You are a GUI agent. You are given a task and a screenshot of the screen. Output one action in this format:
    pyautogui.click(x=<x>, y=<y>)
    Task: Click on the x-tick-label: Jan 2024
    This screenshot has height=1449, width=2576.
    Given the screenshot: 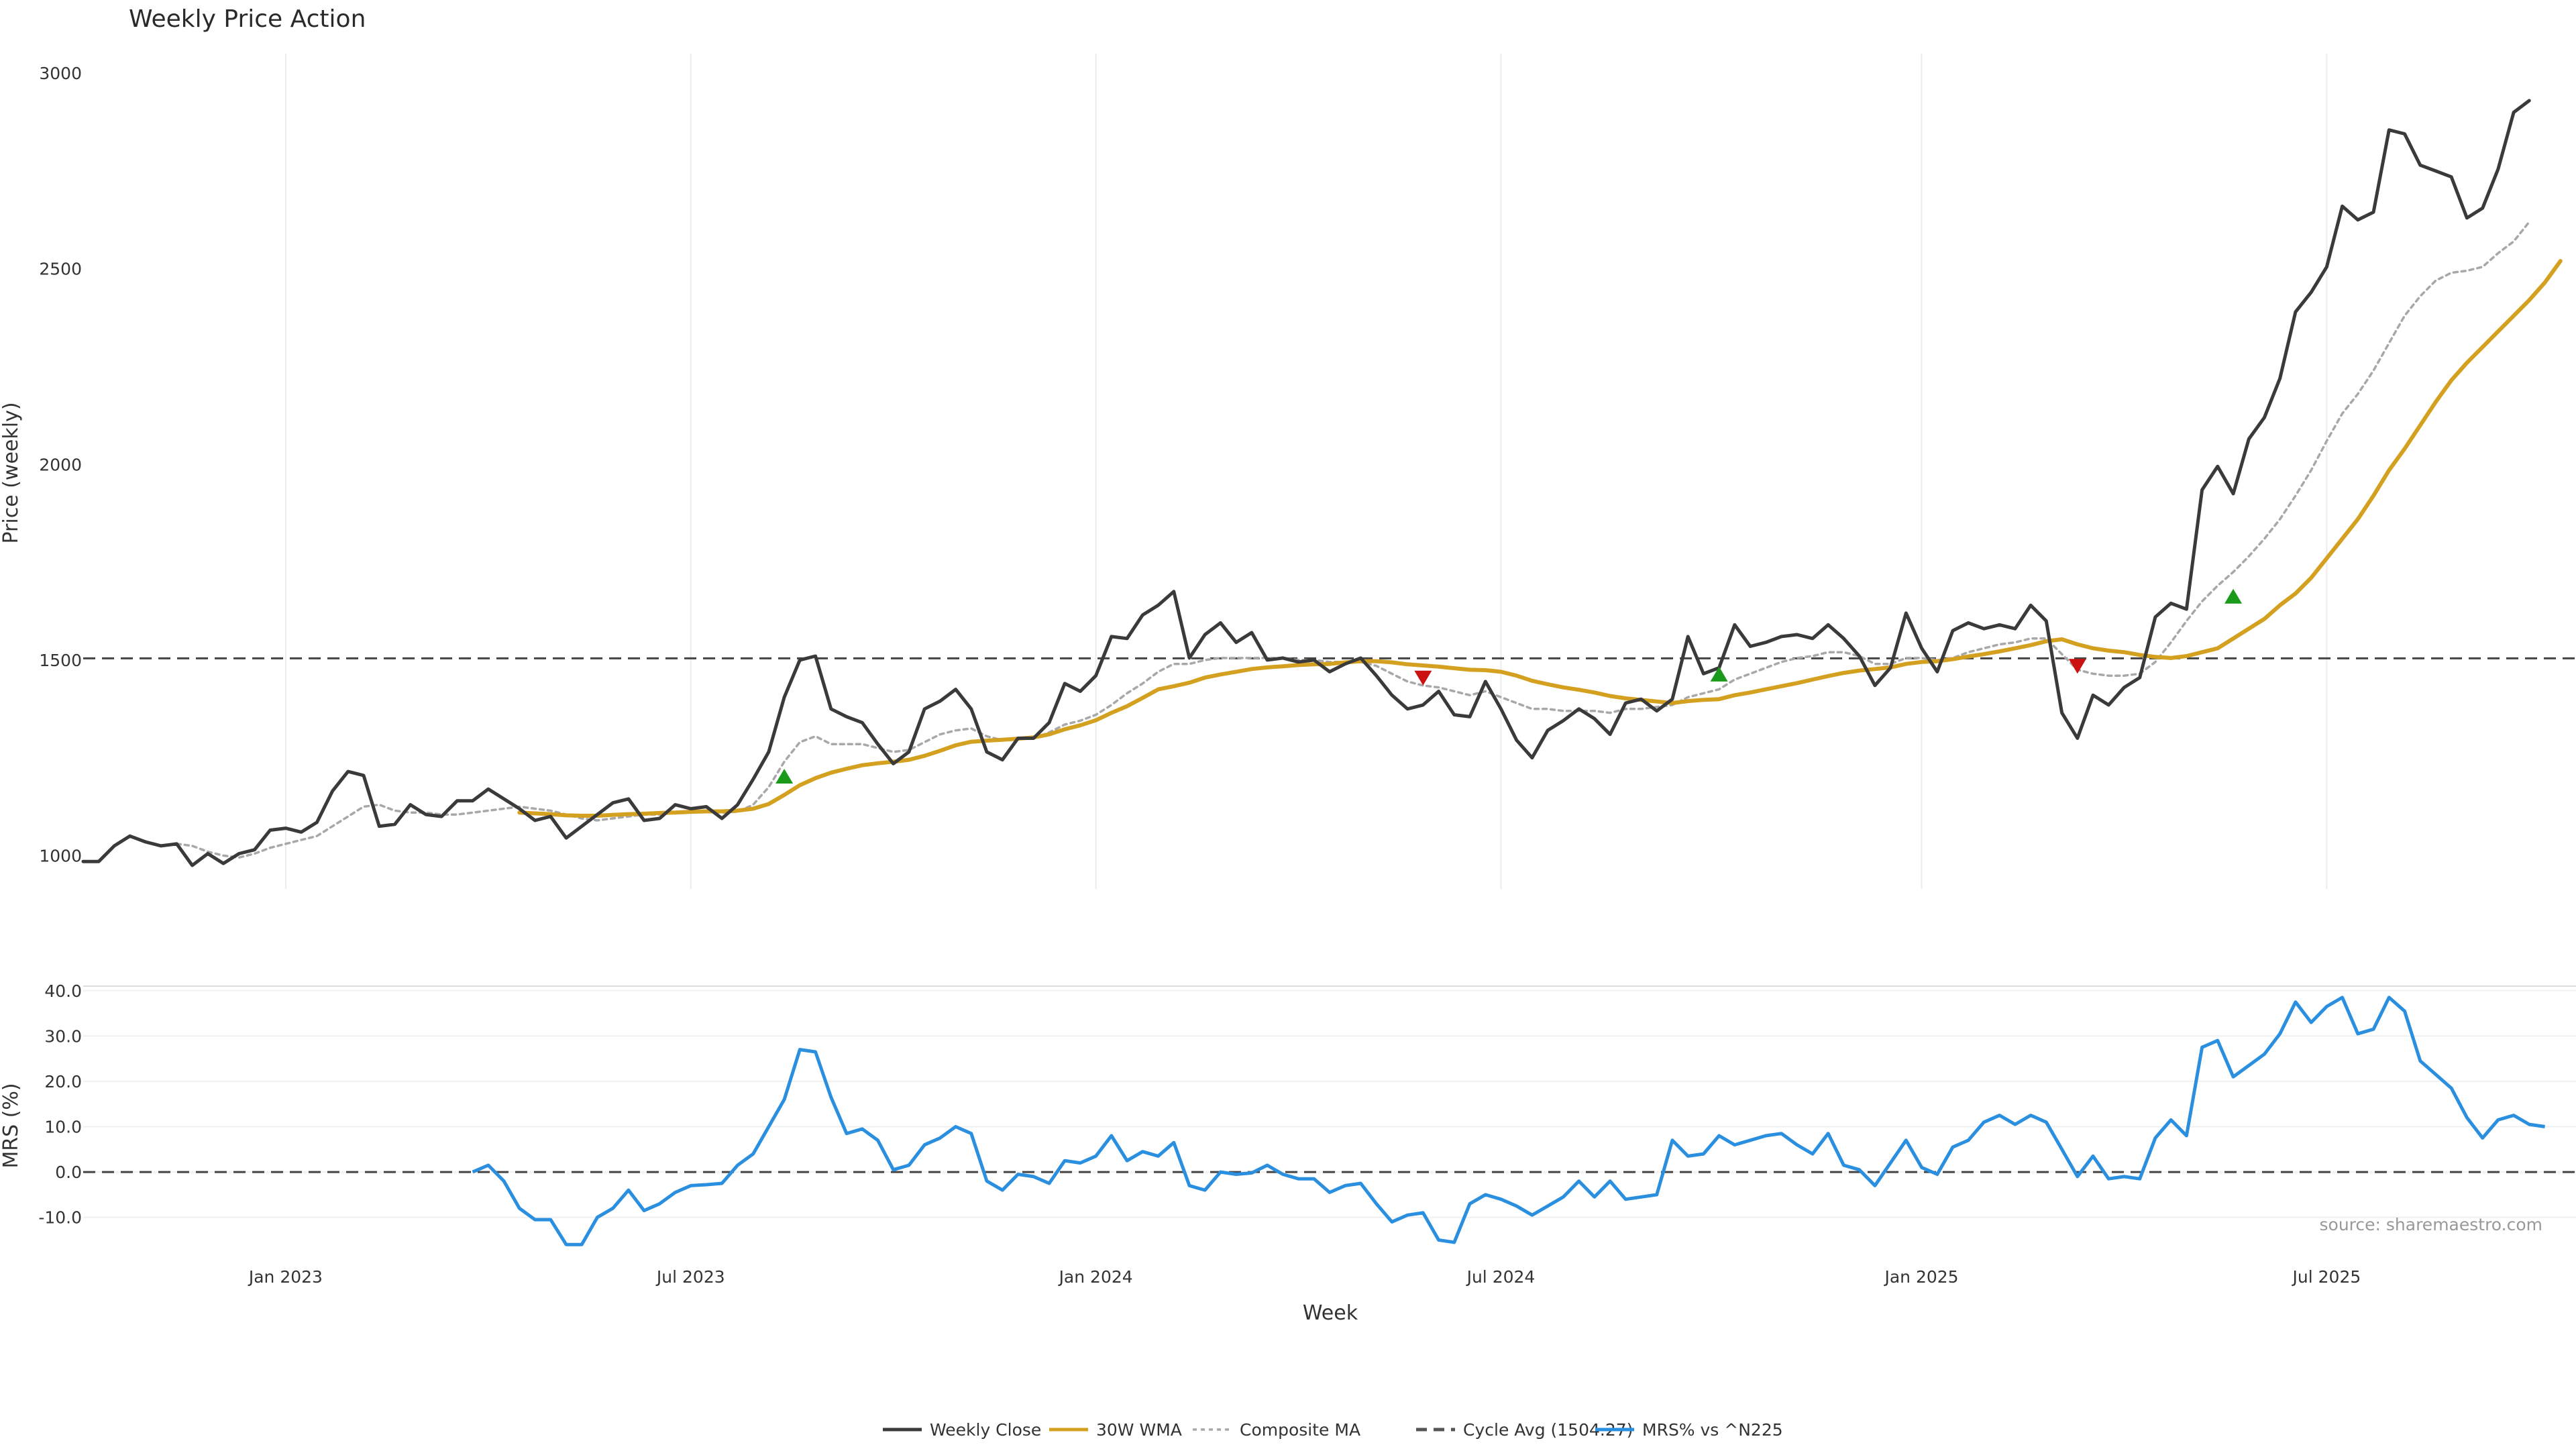 What is the action you would take?
    pyautogui.click(x=1095, y=1277)
    